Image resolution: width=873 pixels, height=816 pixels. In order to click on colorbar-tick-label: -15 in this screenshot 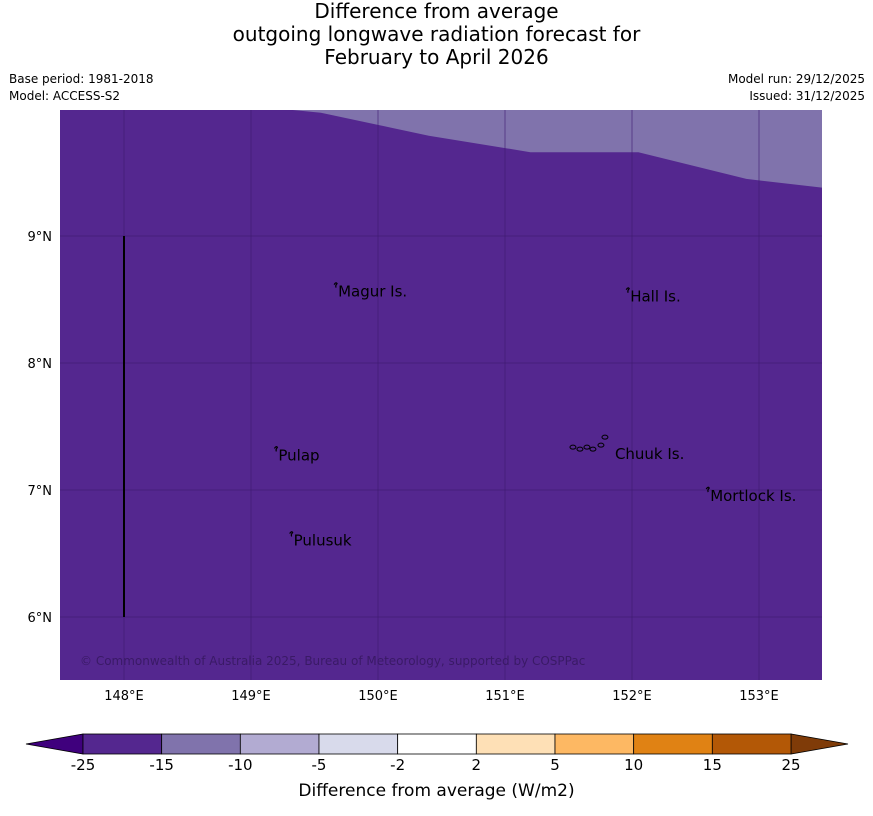, I will do `click(161, 765)`.